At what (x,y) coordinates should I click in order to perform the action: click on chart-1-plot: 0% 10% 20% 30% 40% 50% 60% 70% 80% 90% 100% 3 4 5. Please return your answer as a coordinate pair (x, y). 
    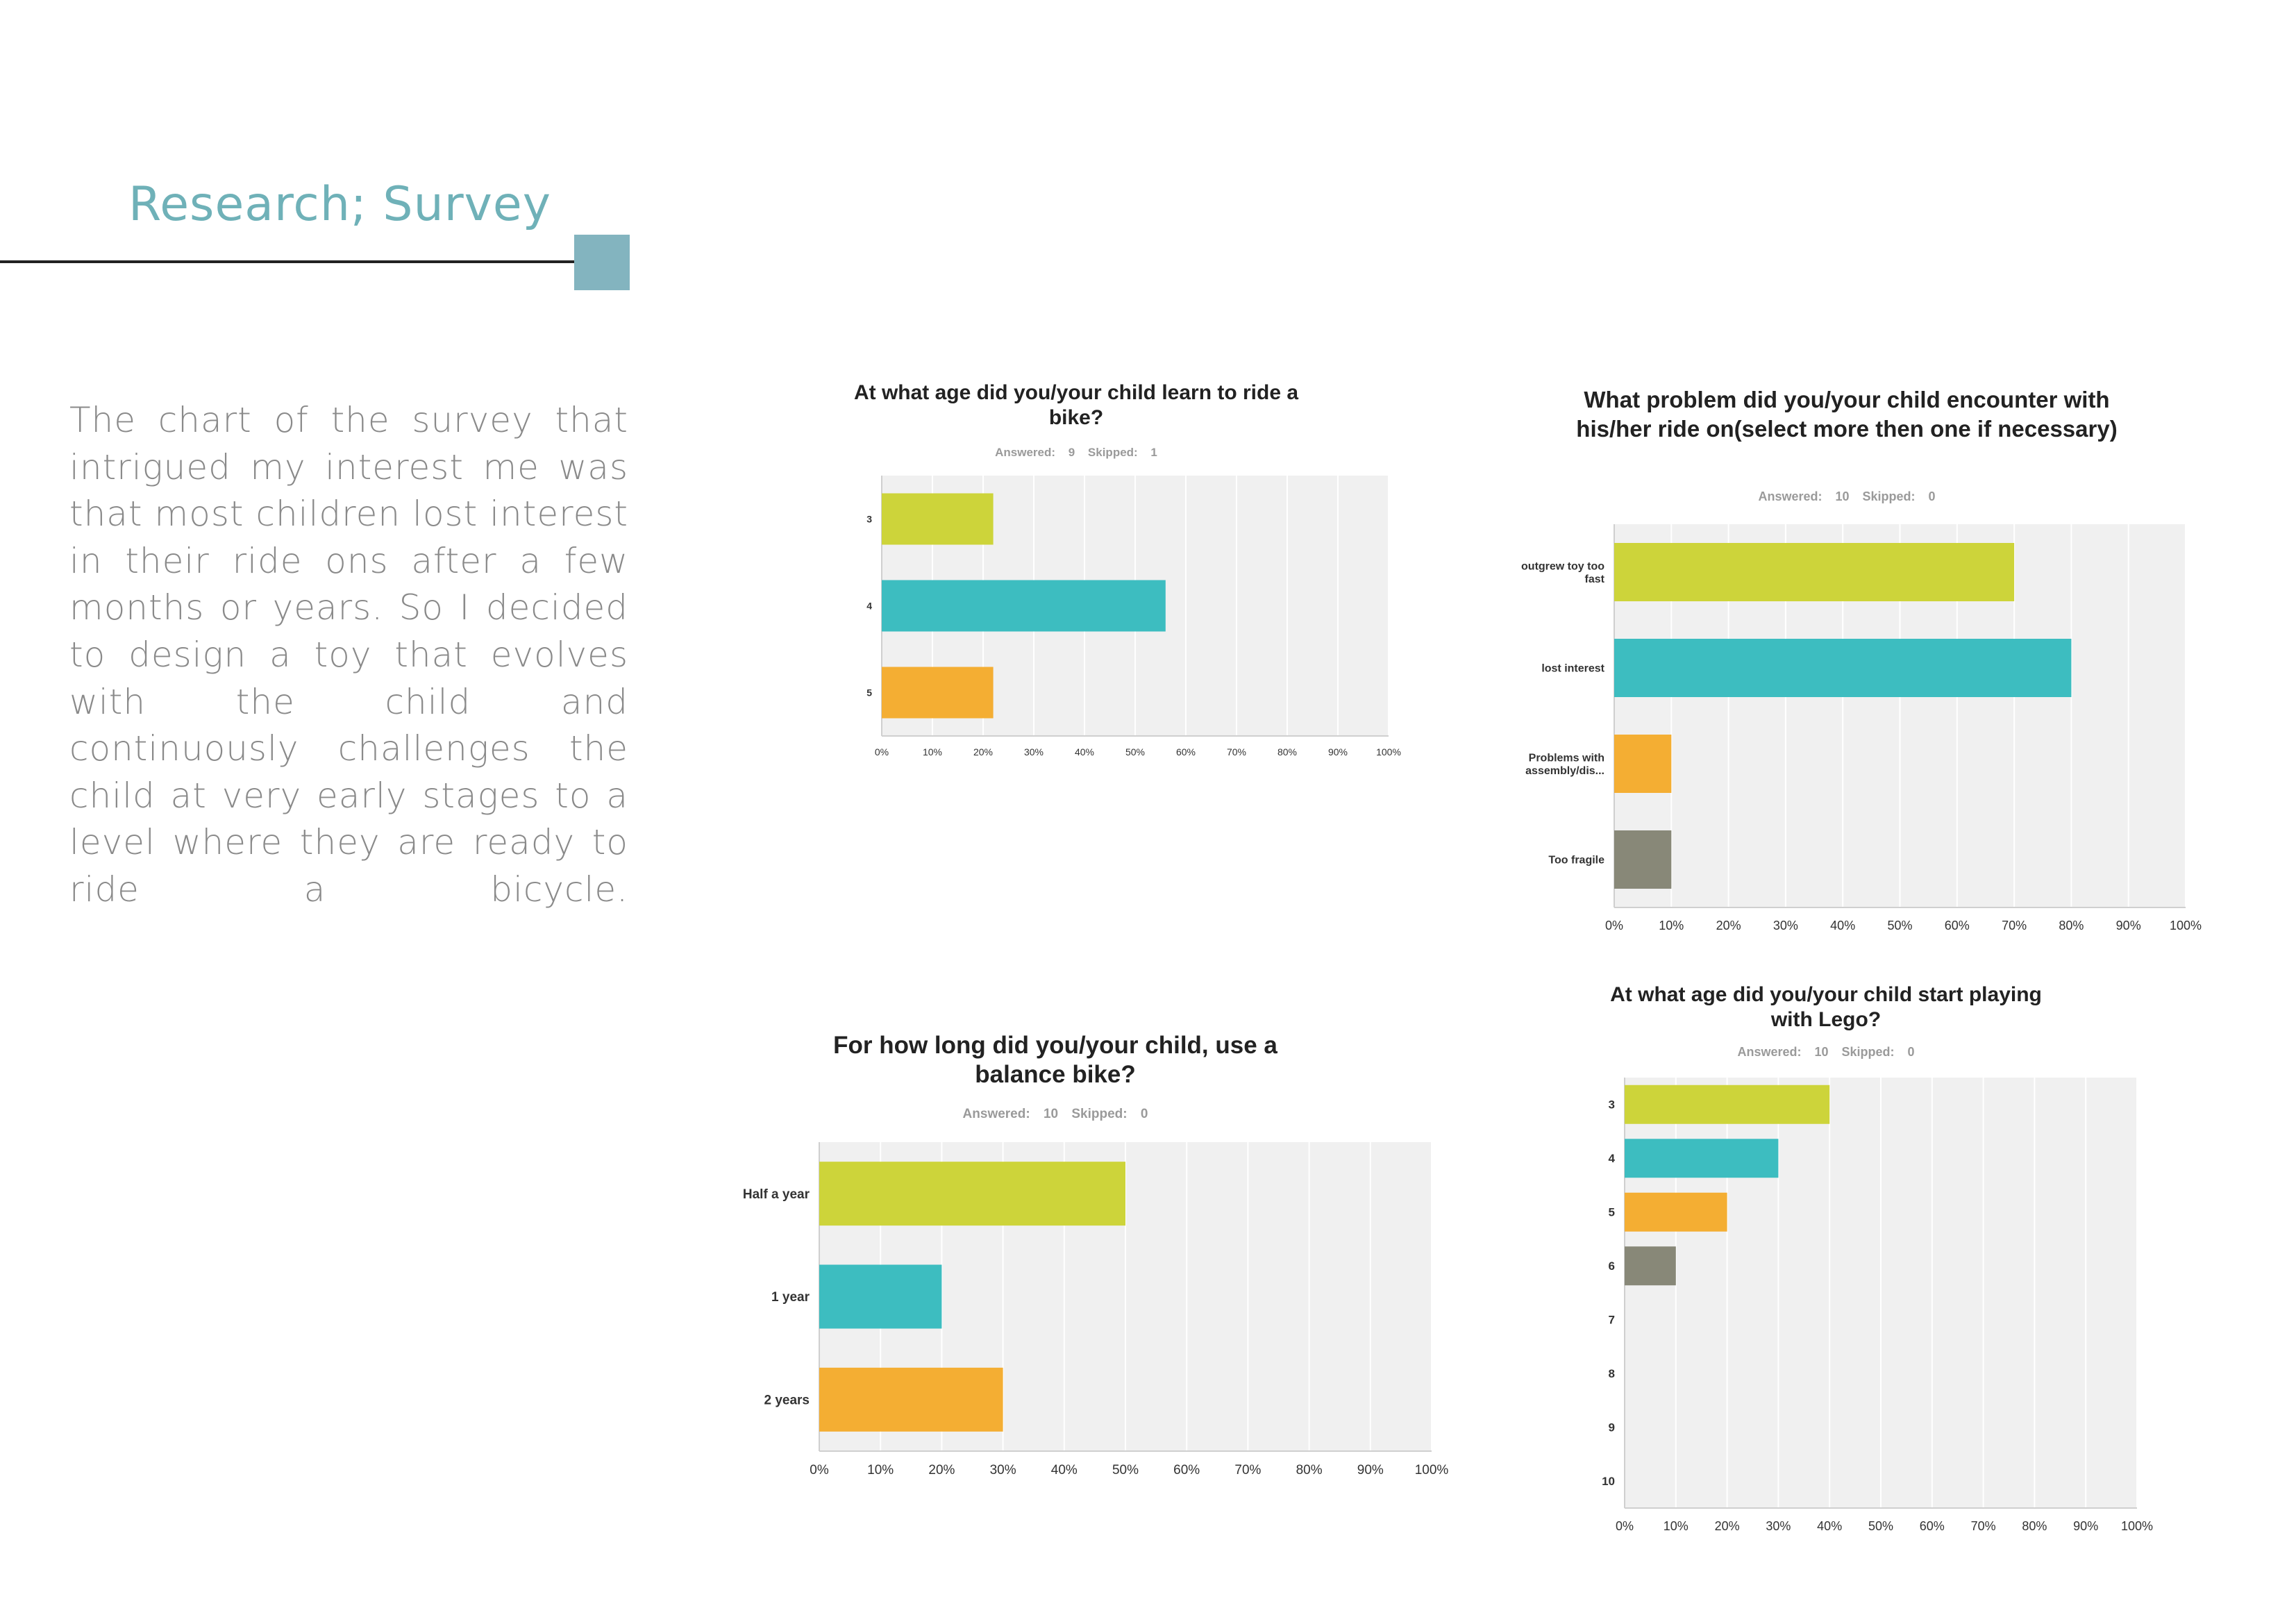
    Looking at the image, I should click on (1133, 617).